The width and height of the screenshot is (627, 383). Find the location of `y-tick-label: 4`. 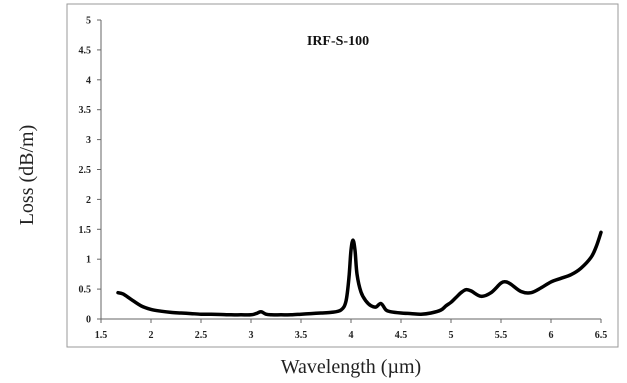

y-tick-label: 4 is located at coordinates (88, 80).